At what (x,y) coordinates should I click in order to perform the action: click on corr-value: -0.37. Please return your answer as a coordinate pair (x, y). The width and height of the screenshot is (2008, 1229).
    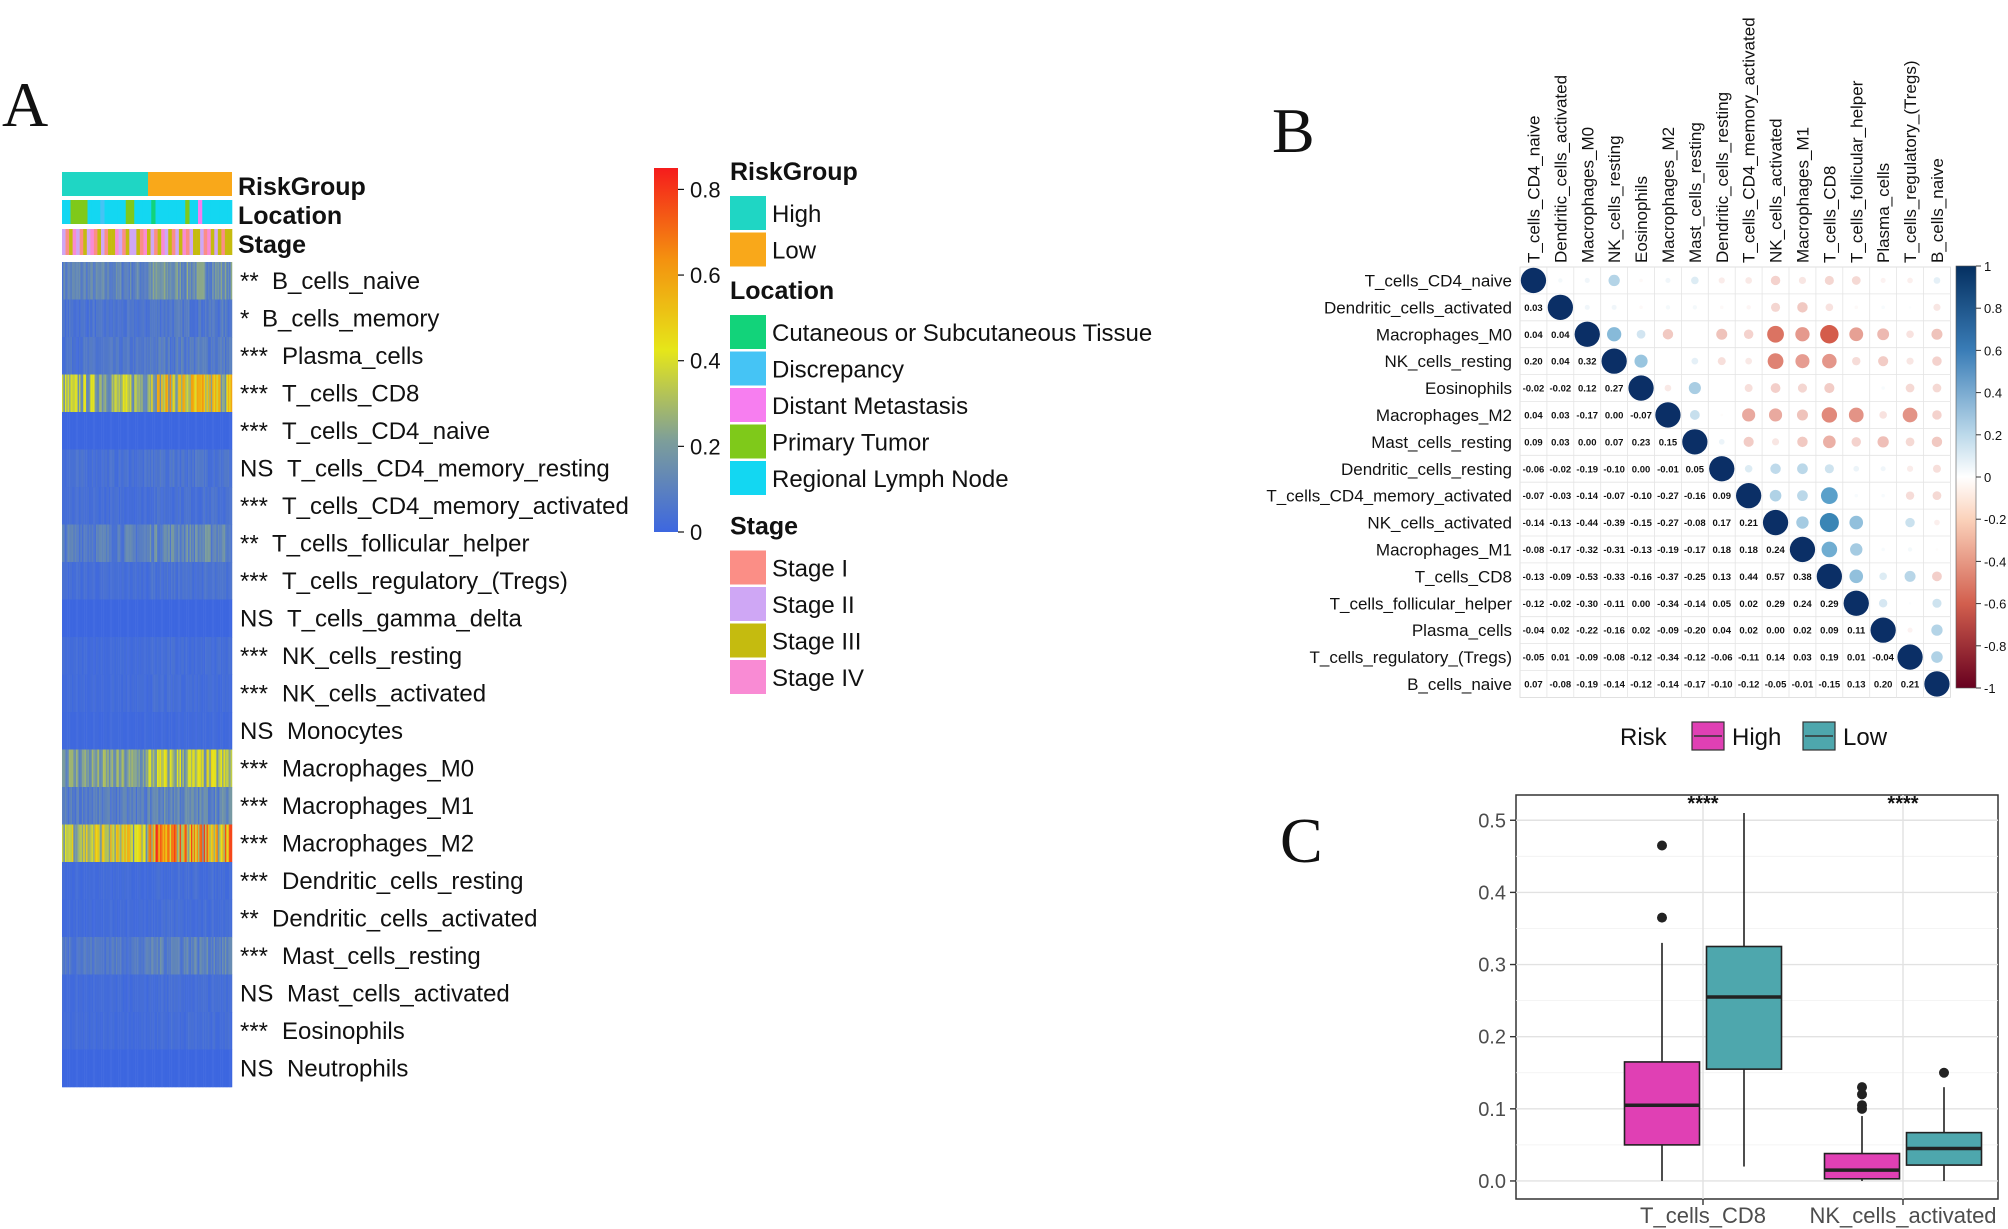
    Looking at the image, I should click on (1668, 577).